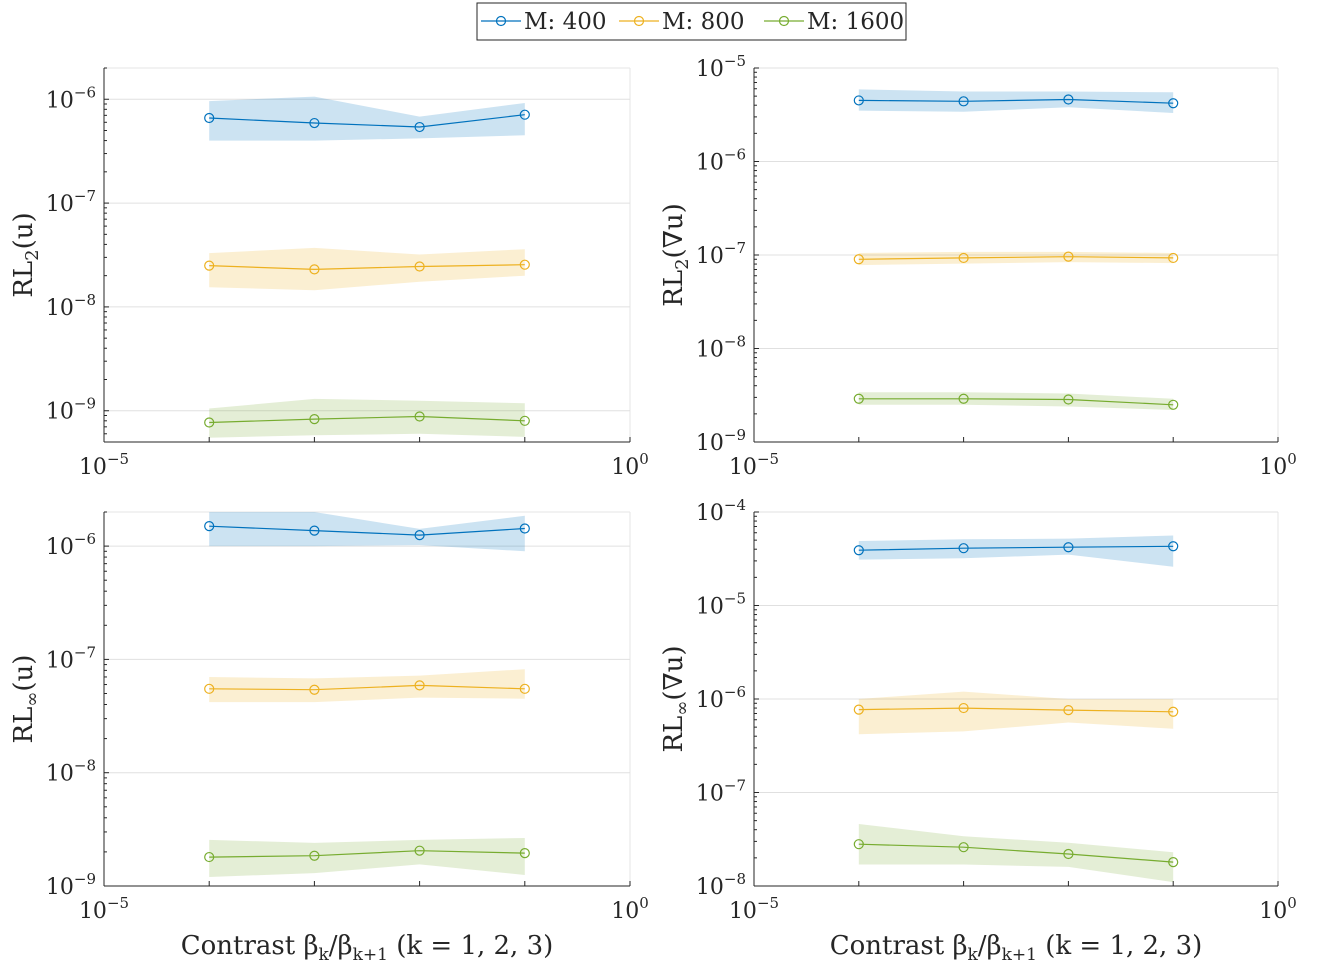 This screenshot has width=1342, height=969. I want to click on y-axis-label: RL2(∇u), so click(676, 254).